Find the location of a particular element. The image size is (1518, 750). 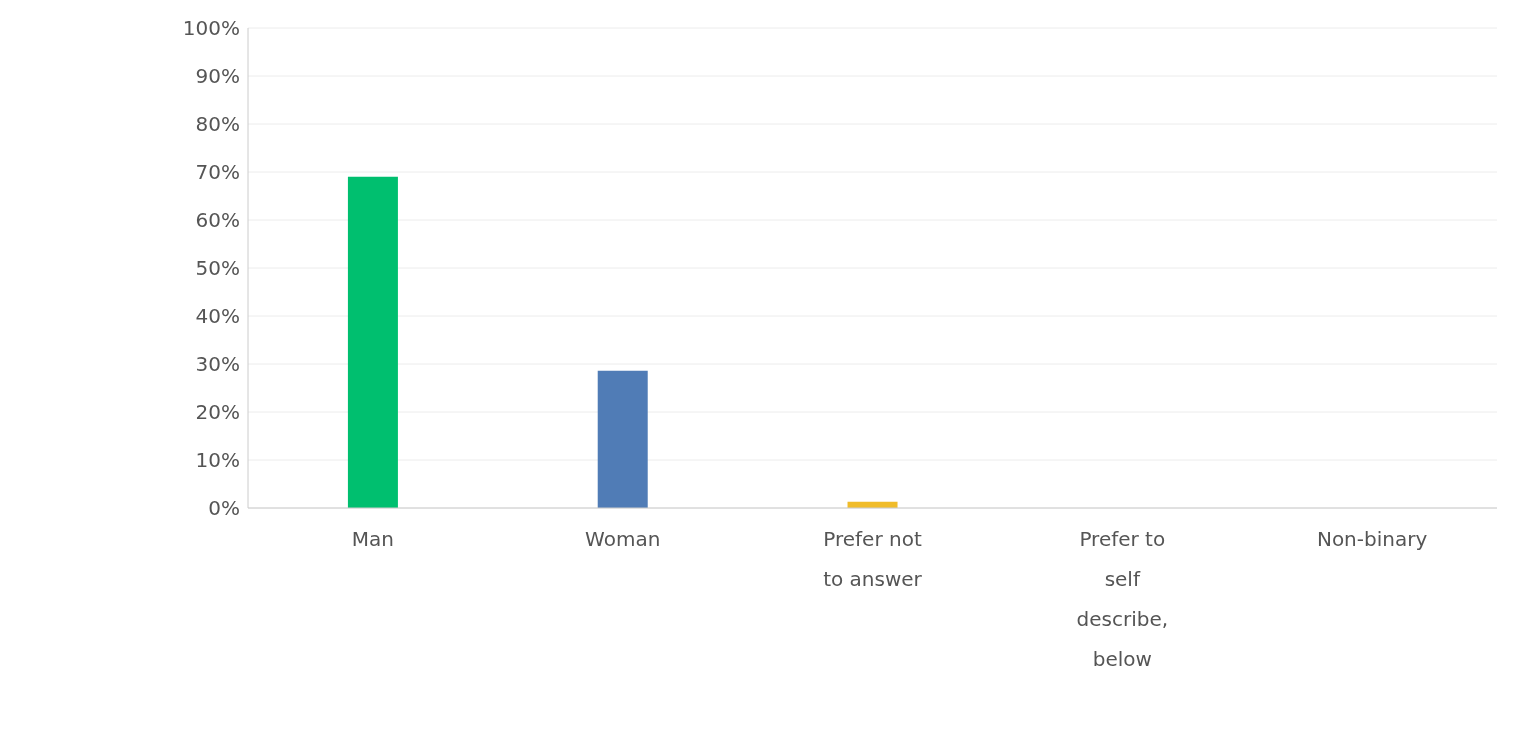

x-tick-label: Man is located at coordinates (372, 539).